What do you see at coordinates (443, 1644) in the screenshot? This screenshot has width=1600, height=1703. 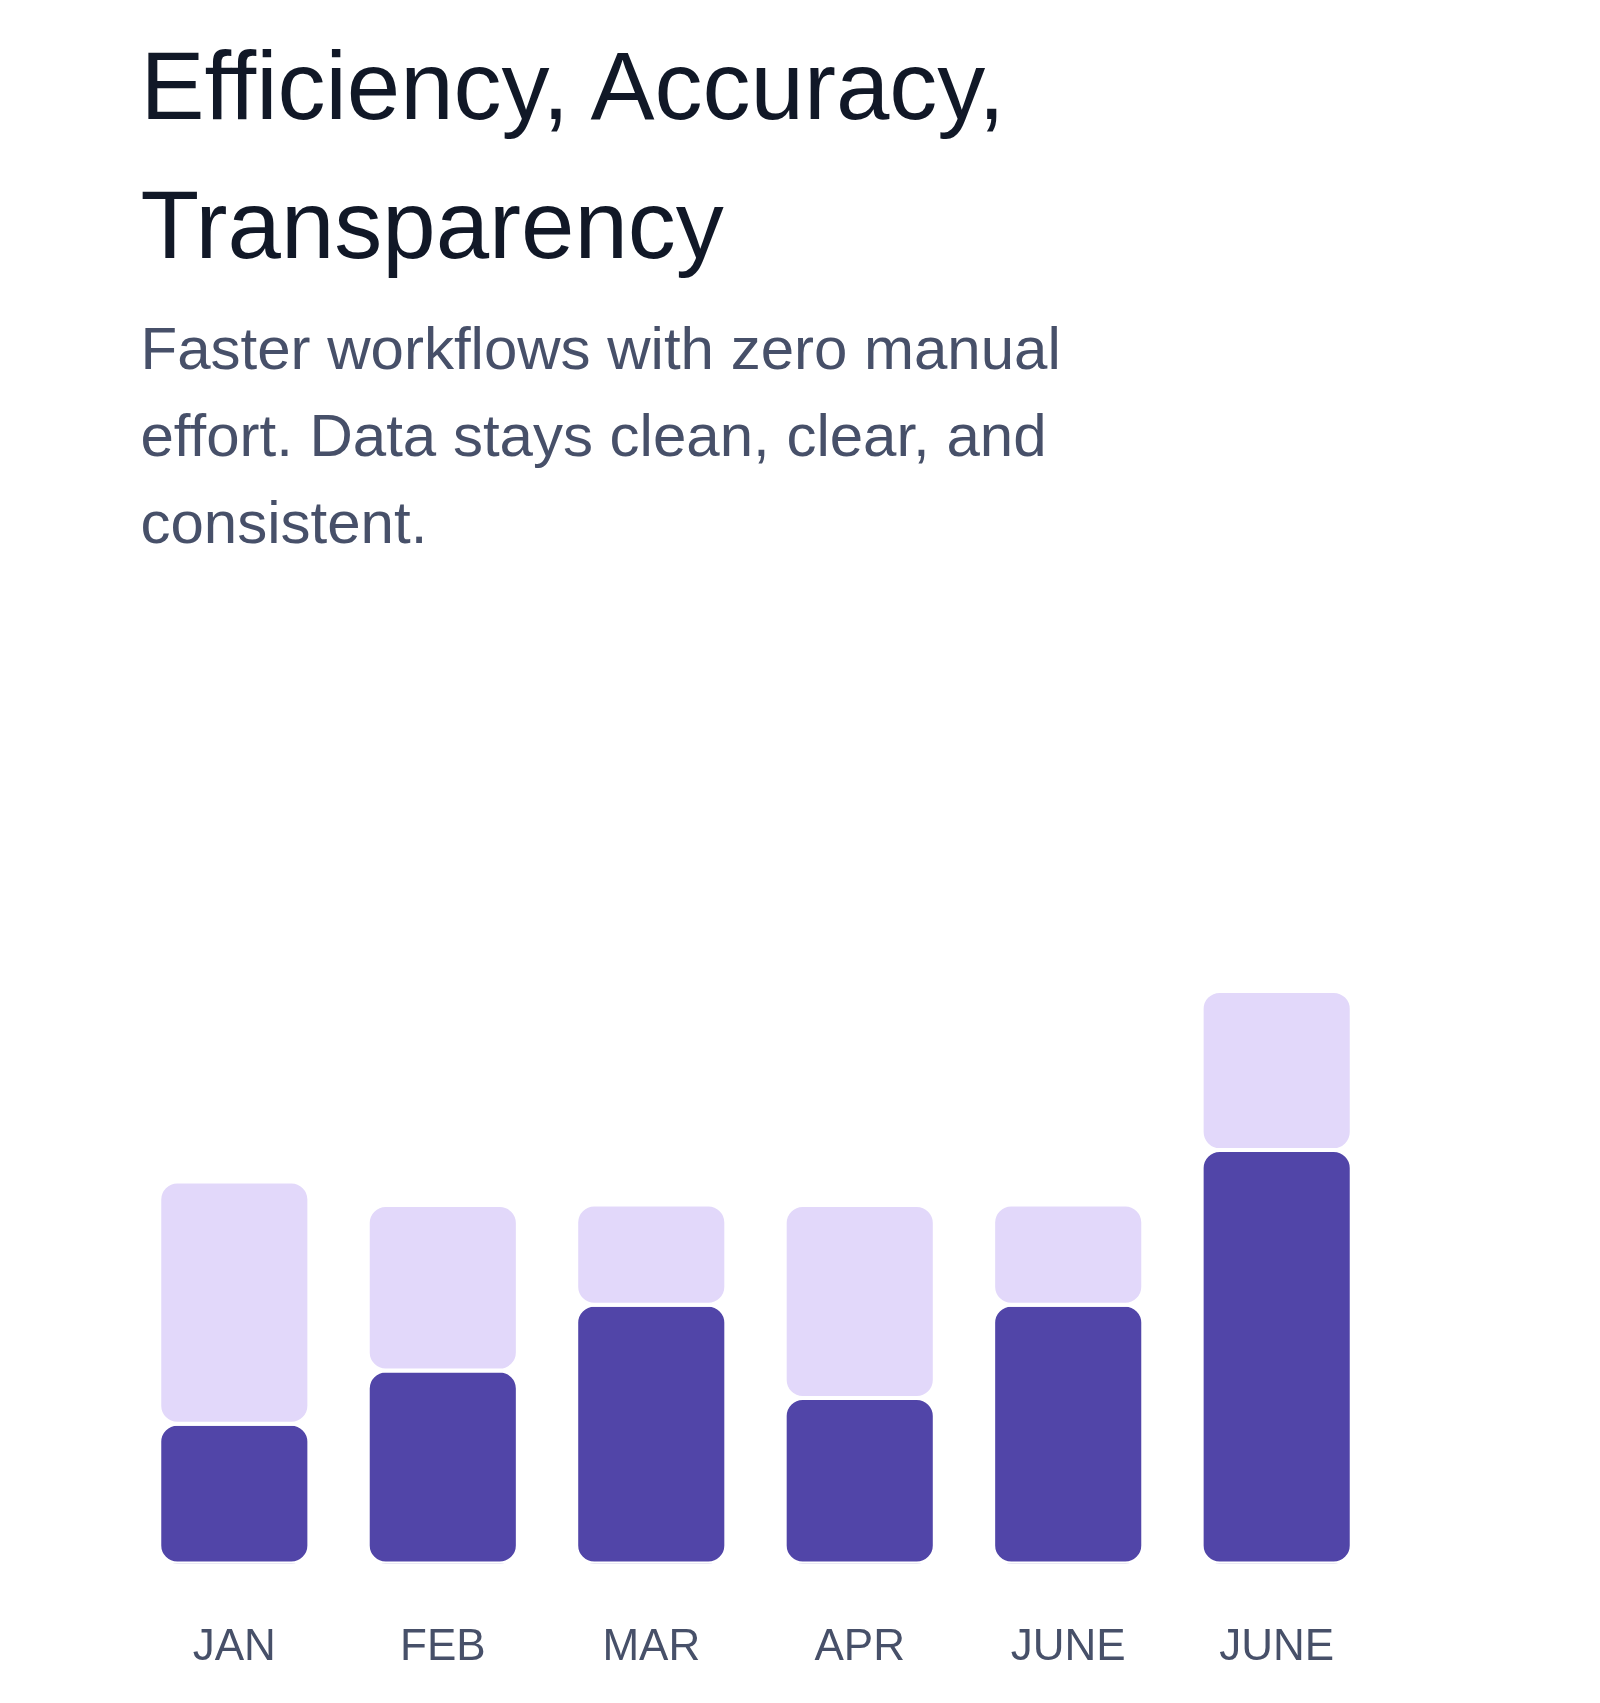 I see `x-tick-label: FEB` at bounding box center [443, 1644].